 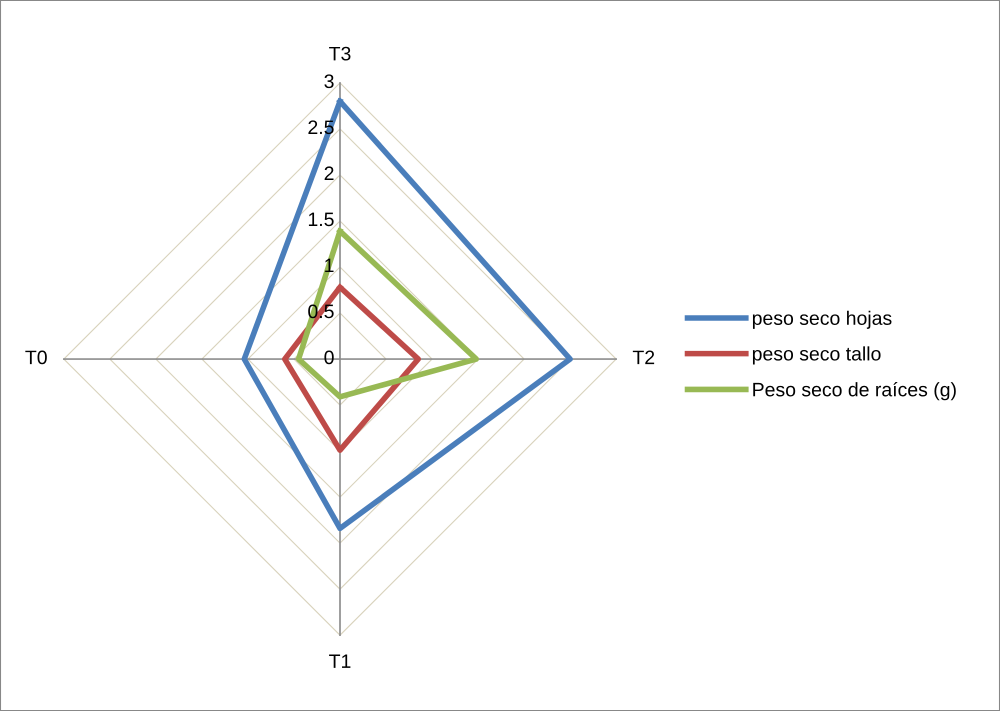 What do you see at coordinates (339, 661) in the screenshot?
I see `spoke-label: T1` at bounding box center [339, 661].